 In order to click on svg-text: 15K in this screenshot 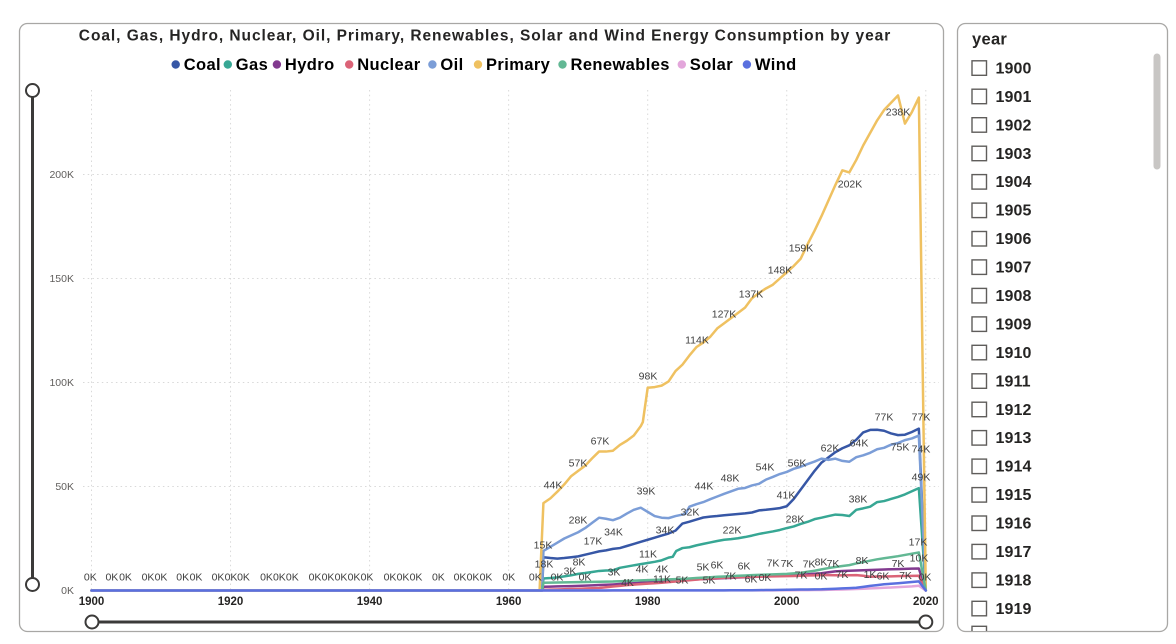, I will do `click(543, 546)`.